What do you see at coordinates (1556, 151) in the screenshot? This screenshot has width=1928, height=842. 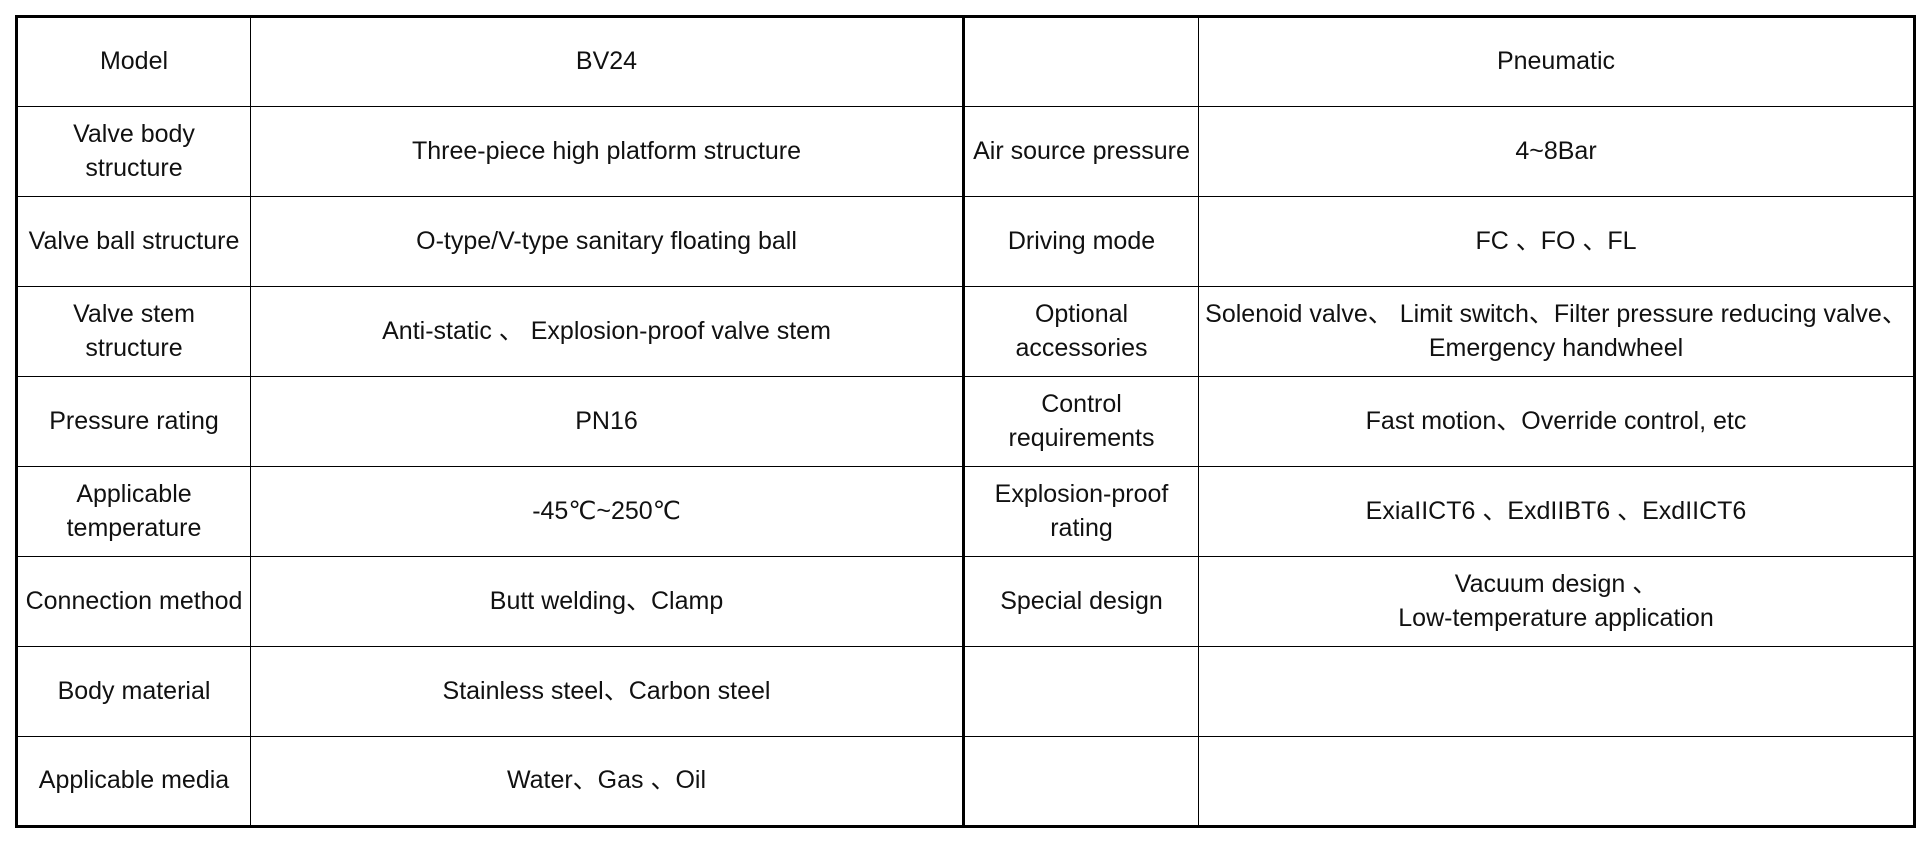 I see `spec-value: 4~8Bar` at bounding box center [1556, 151].